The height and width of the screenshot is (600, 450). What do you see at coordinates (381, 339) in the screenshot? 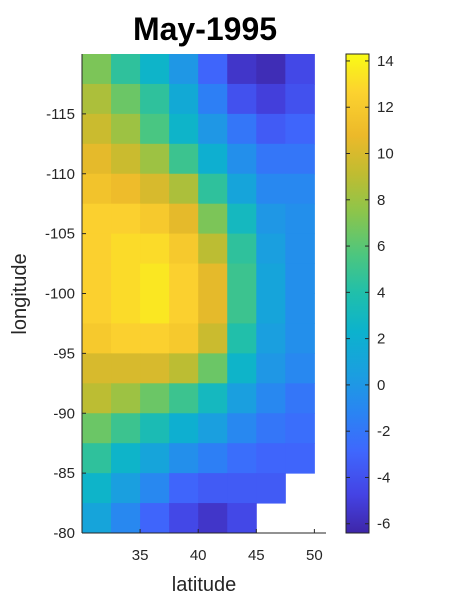
I see `colorbar-tick-label: 2` at bounding box center [381, 339].